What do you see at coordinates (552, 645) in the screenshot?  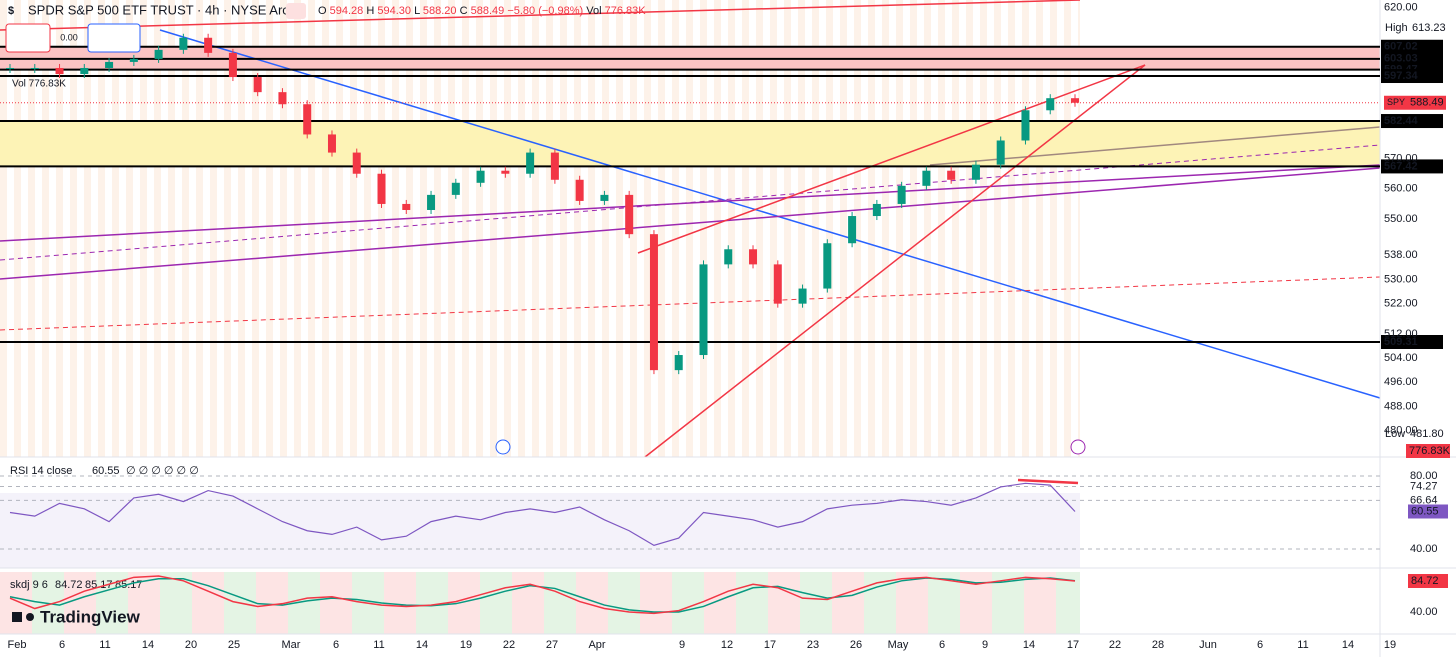 I see `time-tick: 27` at bounding box center [552, 645].